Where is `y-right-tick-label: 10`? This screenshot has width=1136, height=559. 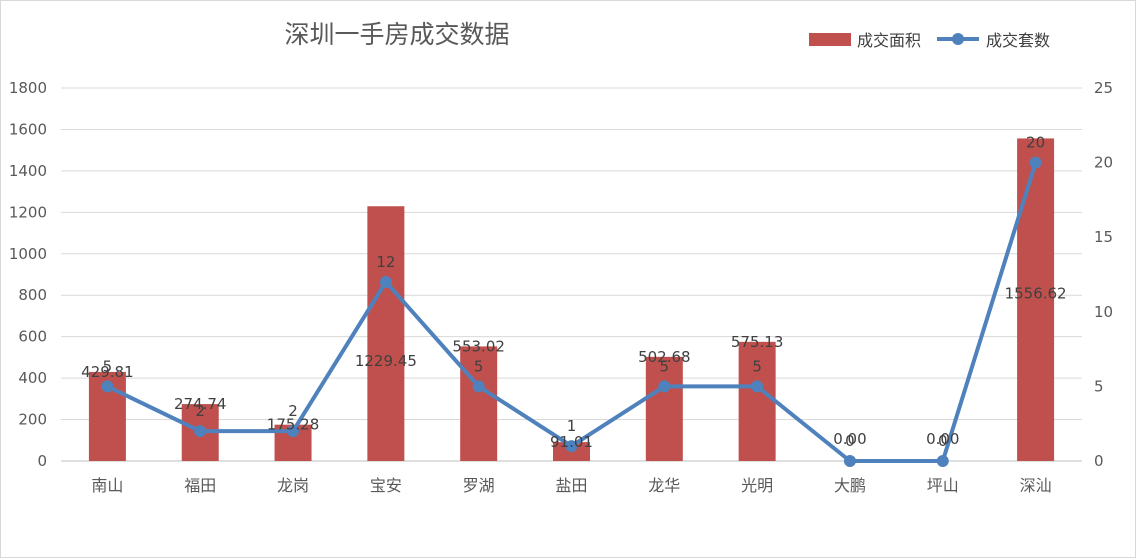 y-right-tick-label: 10 is located at coordinates (1103, 312).